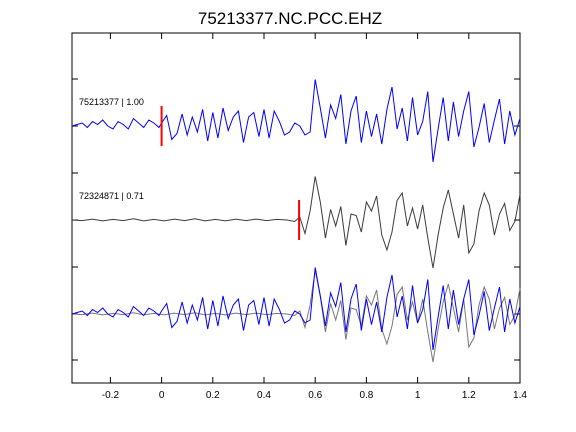 The width and height of the screenshot is (576, 432). What do you see at coordinates (418, 395) in the screenshot?
I see `x-tick-label: 1` at bounding box center [418, 395].